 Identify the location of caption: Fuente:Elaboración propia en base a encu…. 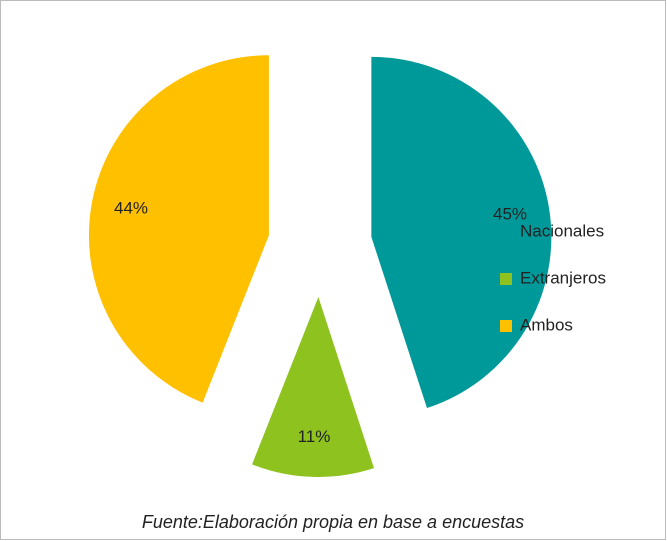
(333, 522).